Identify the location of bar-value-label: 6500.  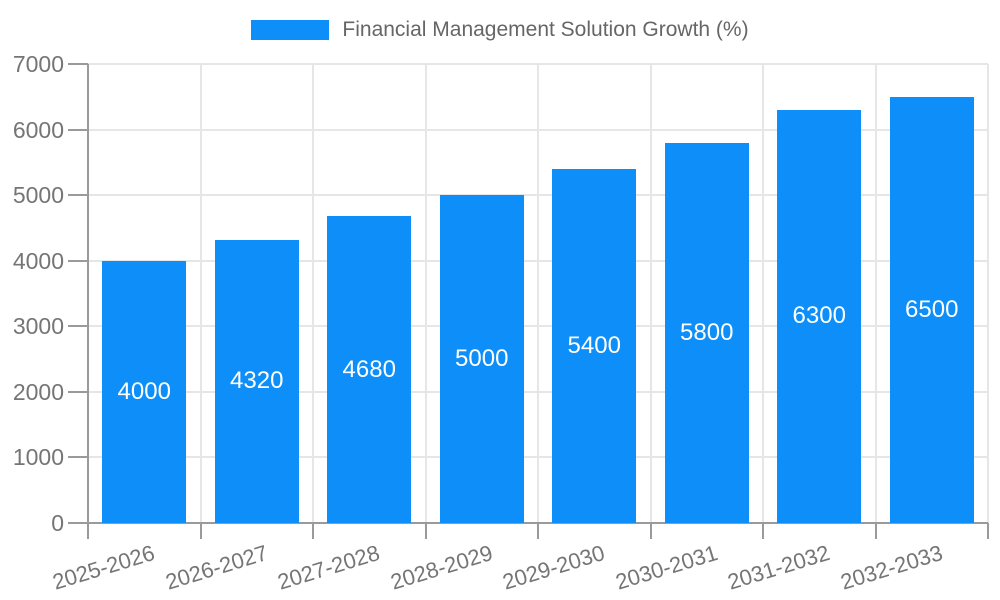
(932, 309).